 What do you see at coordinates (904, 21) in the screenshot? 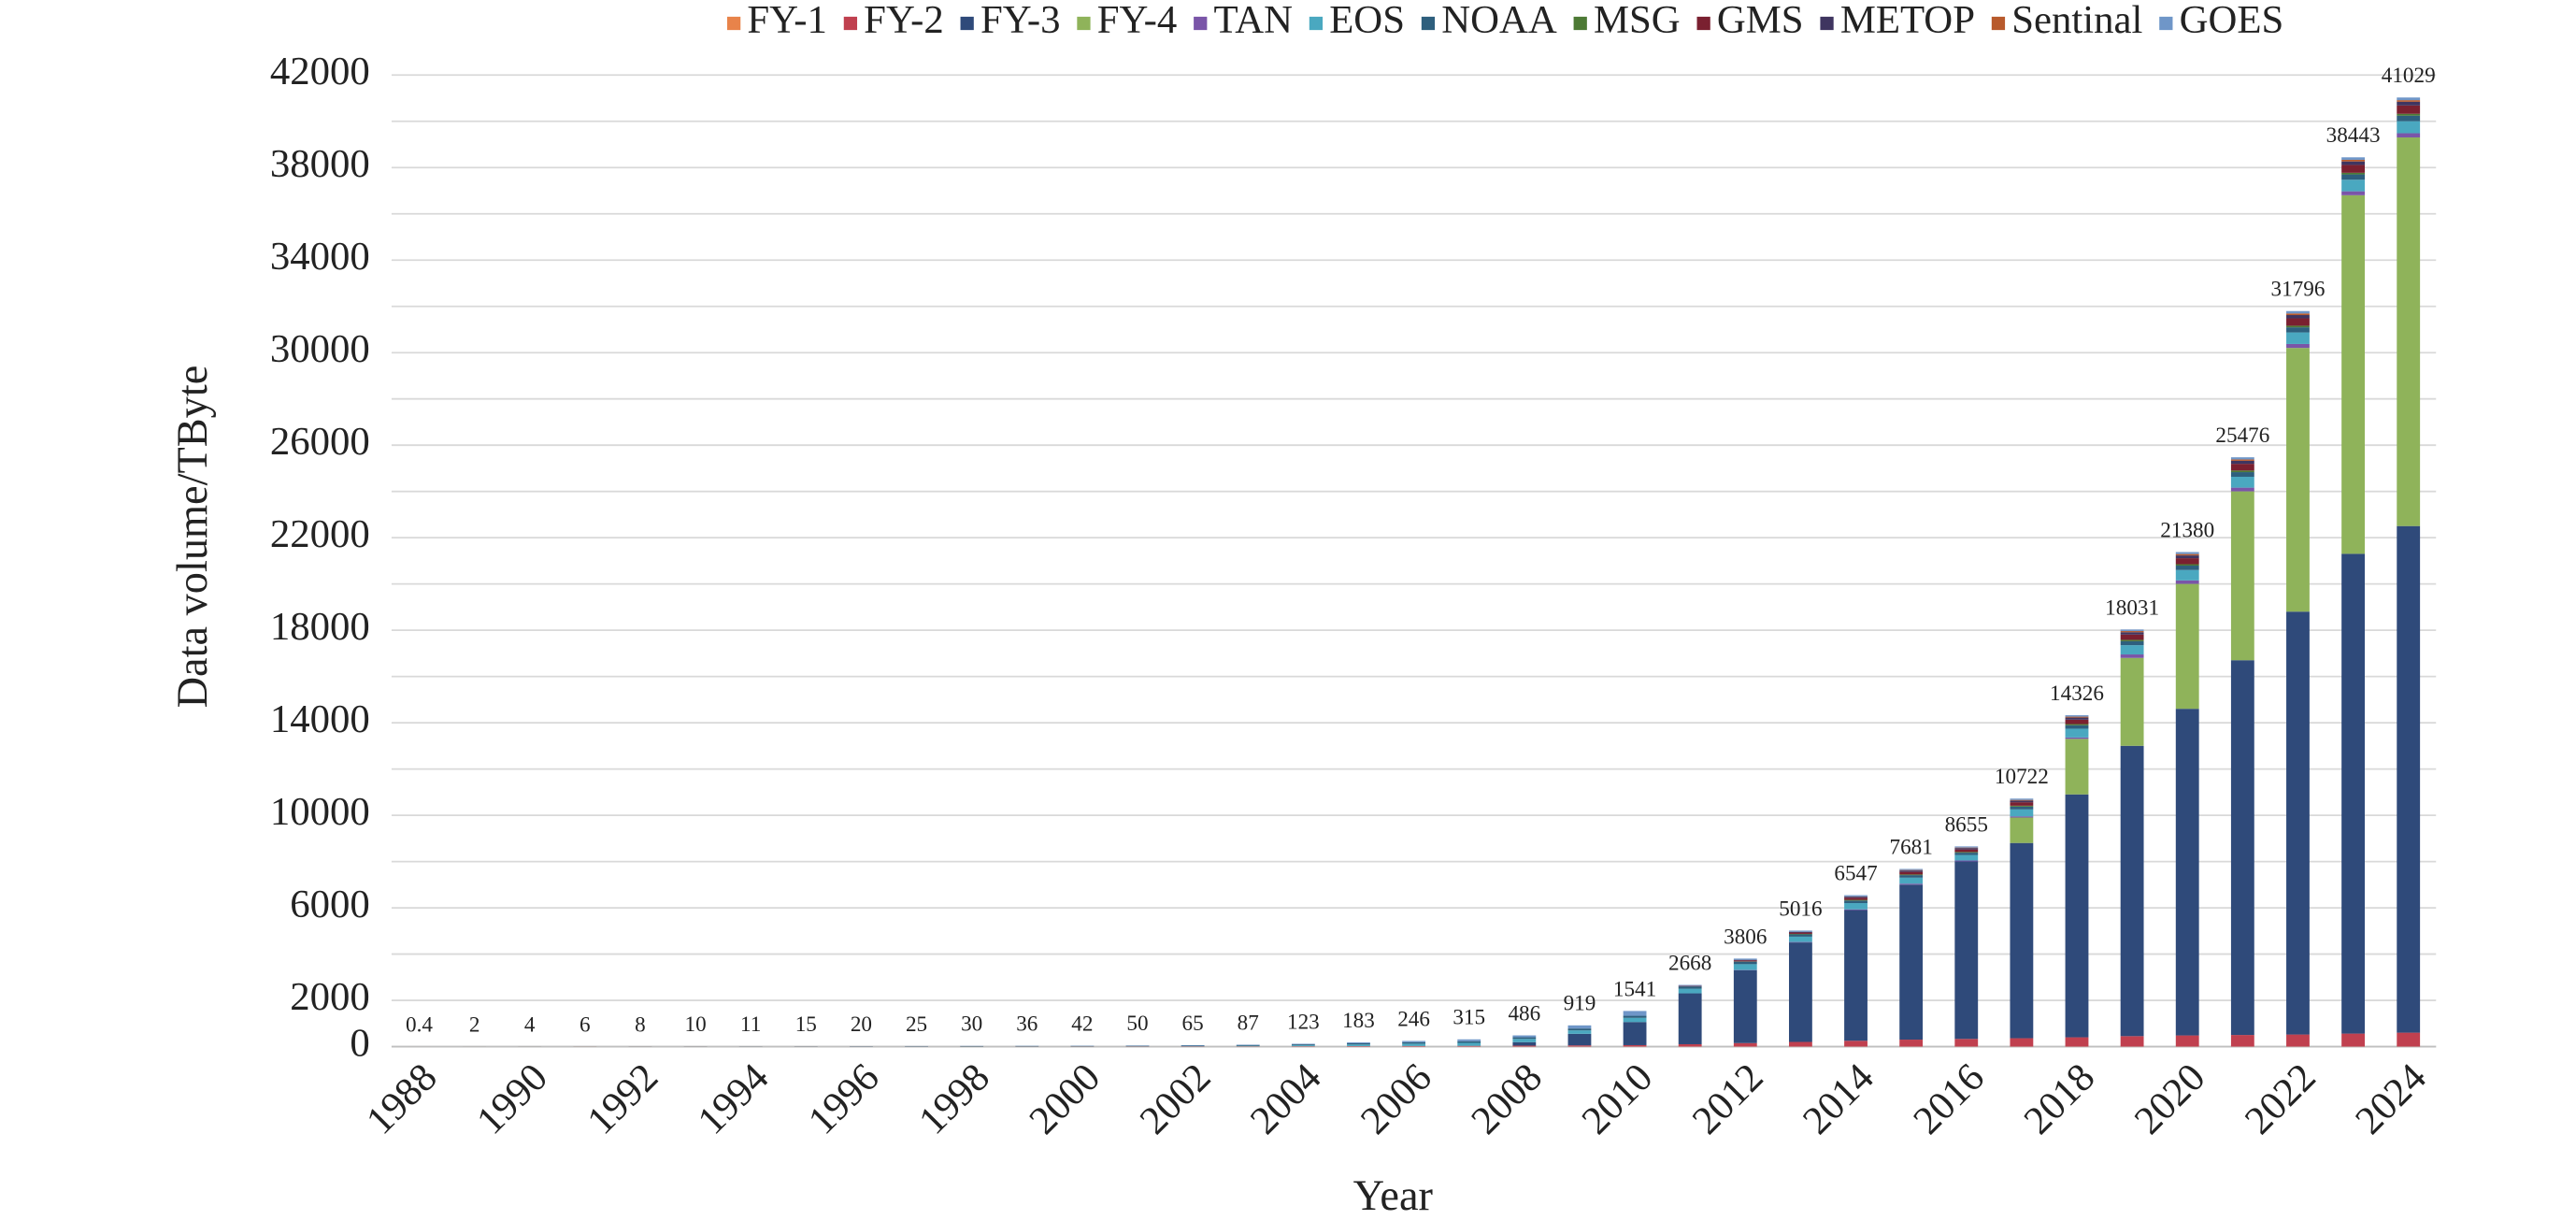
I see `legend-label: FY-2` at bounding box center [904, 21].